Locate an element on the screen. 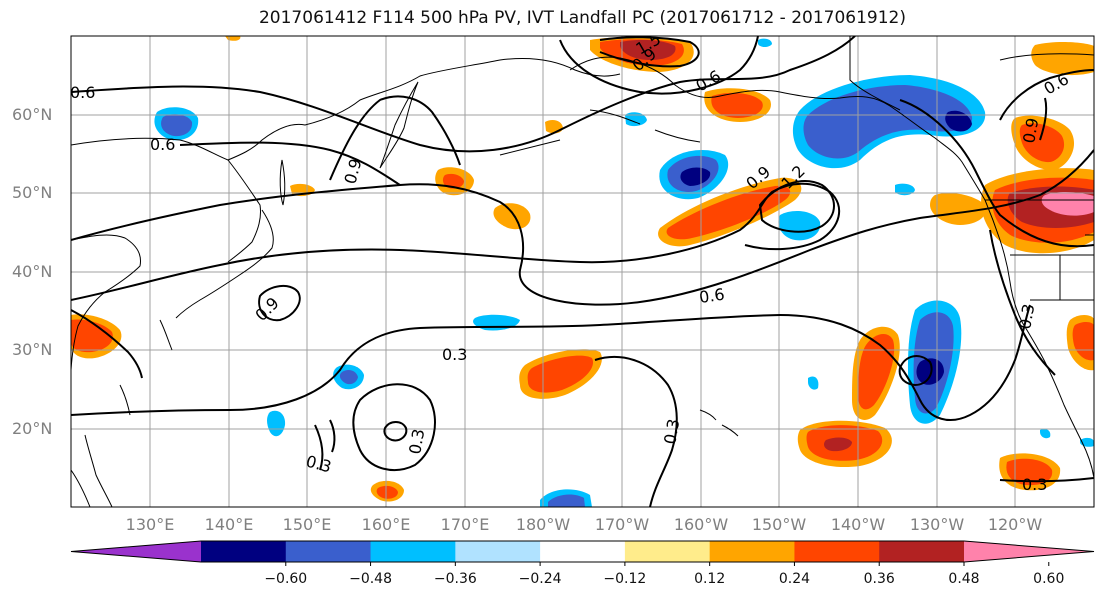 The width and height of the screenshot is (1105, 601). coast-kamchatka is located at coordinates (399, 125).